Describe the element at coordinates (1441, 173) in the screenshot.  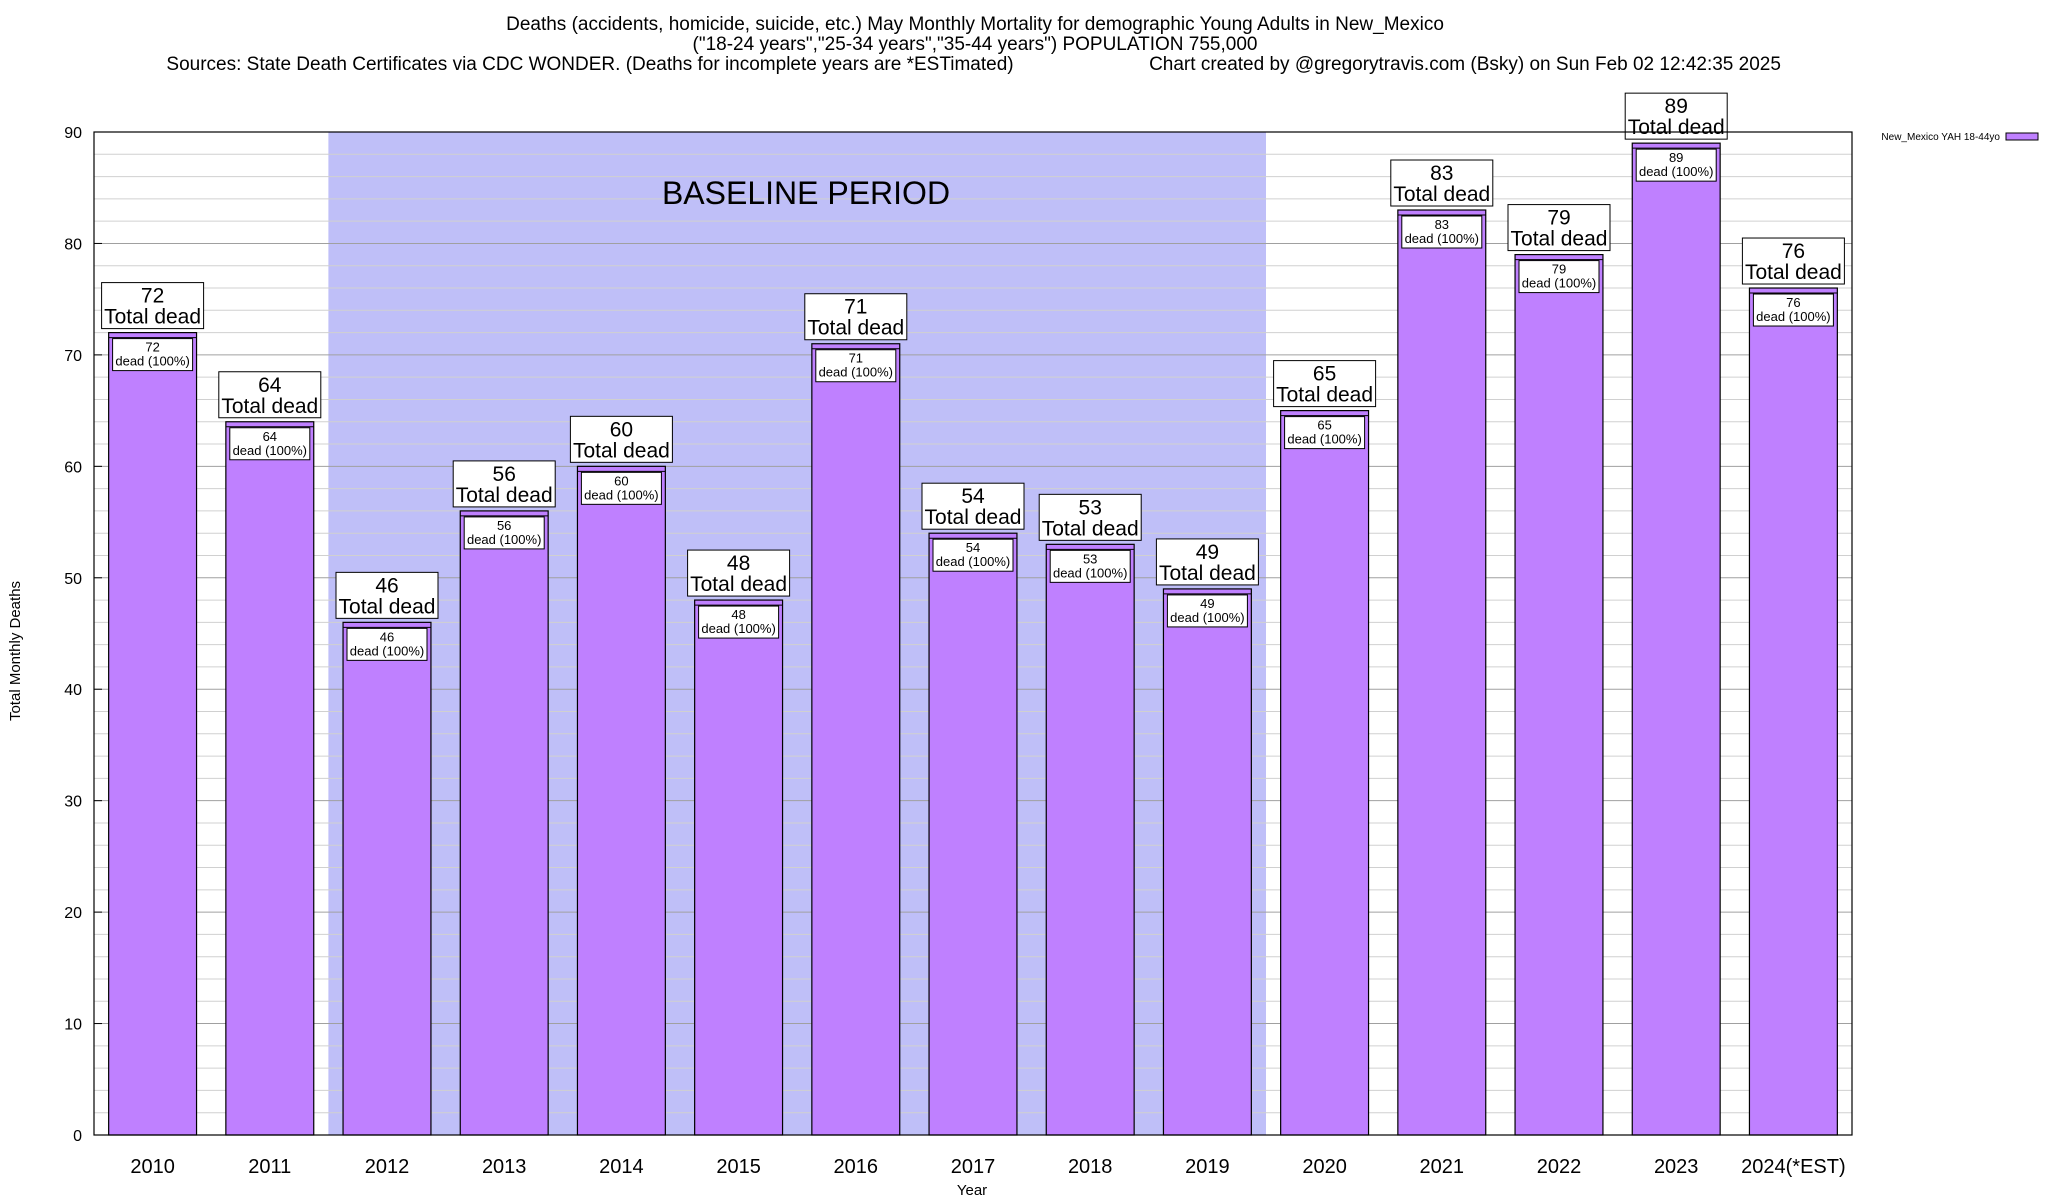
I see `total-label-value: 83` at that location.